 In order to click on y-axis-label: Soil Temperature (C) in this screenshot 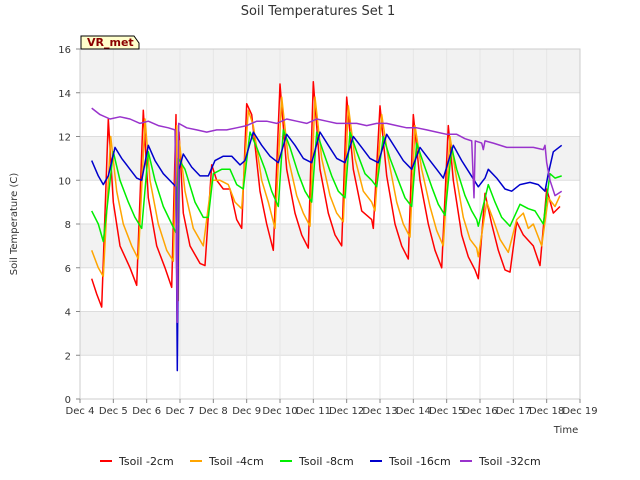, I will do `click(14, 224)`.